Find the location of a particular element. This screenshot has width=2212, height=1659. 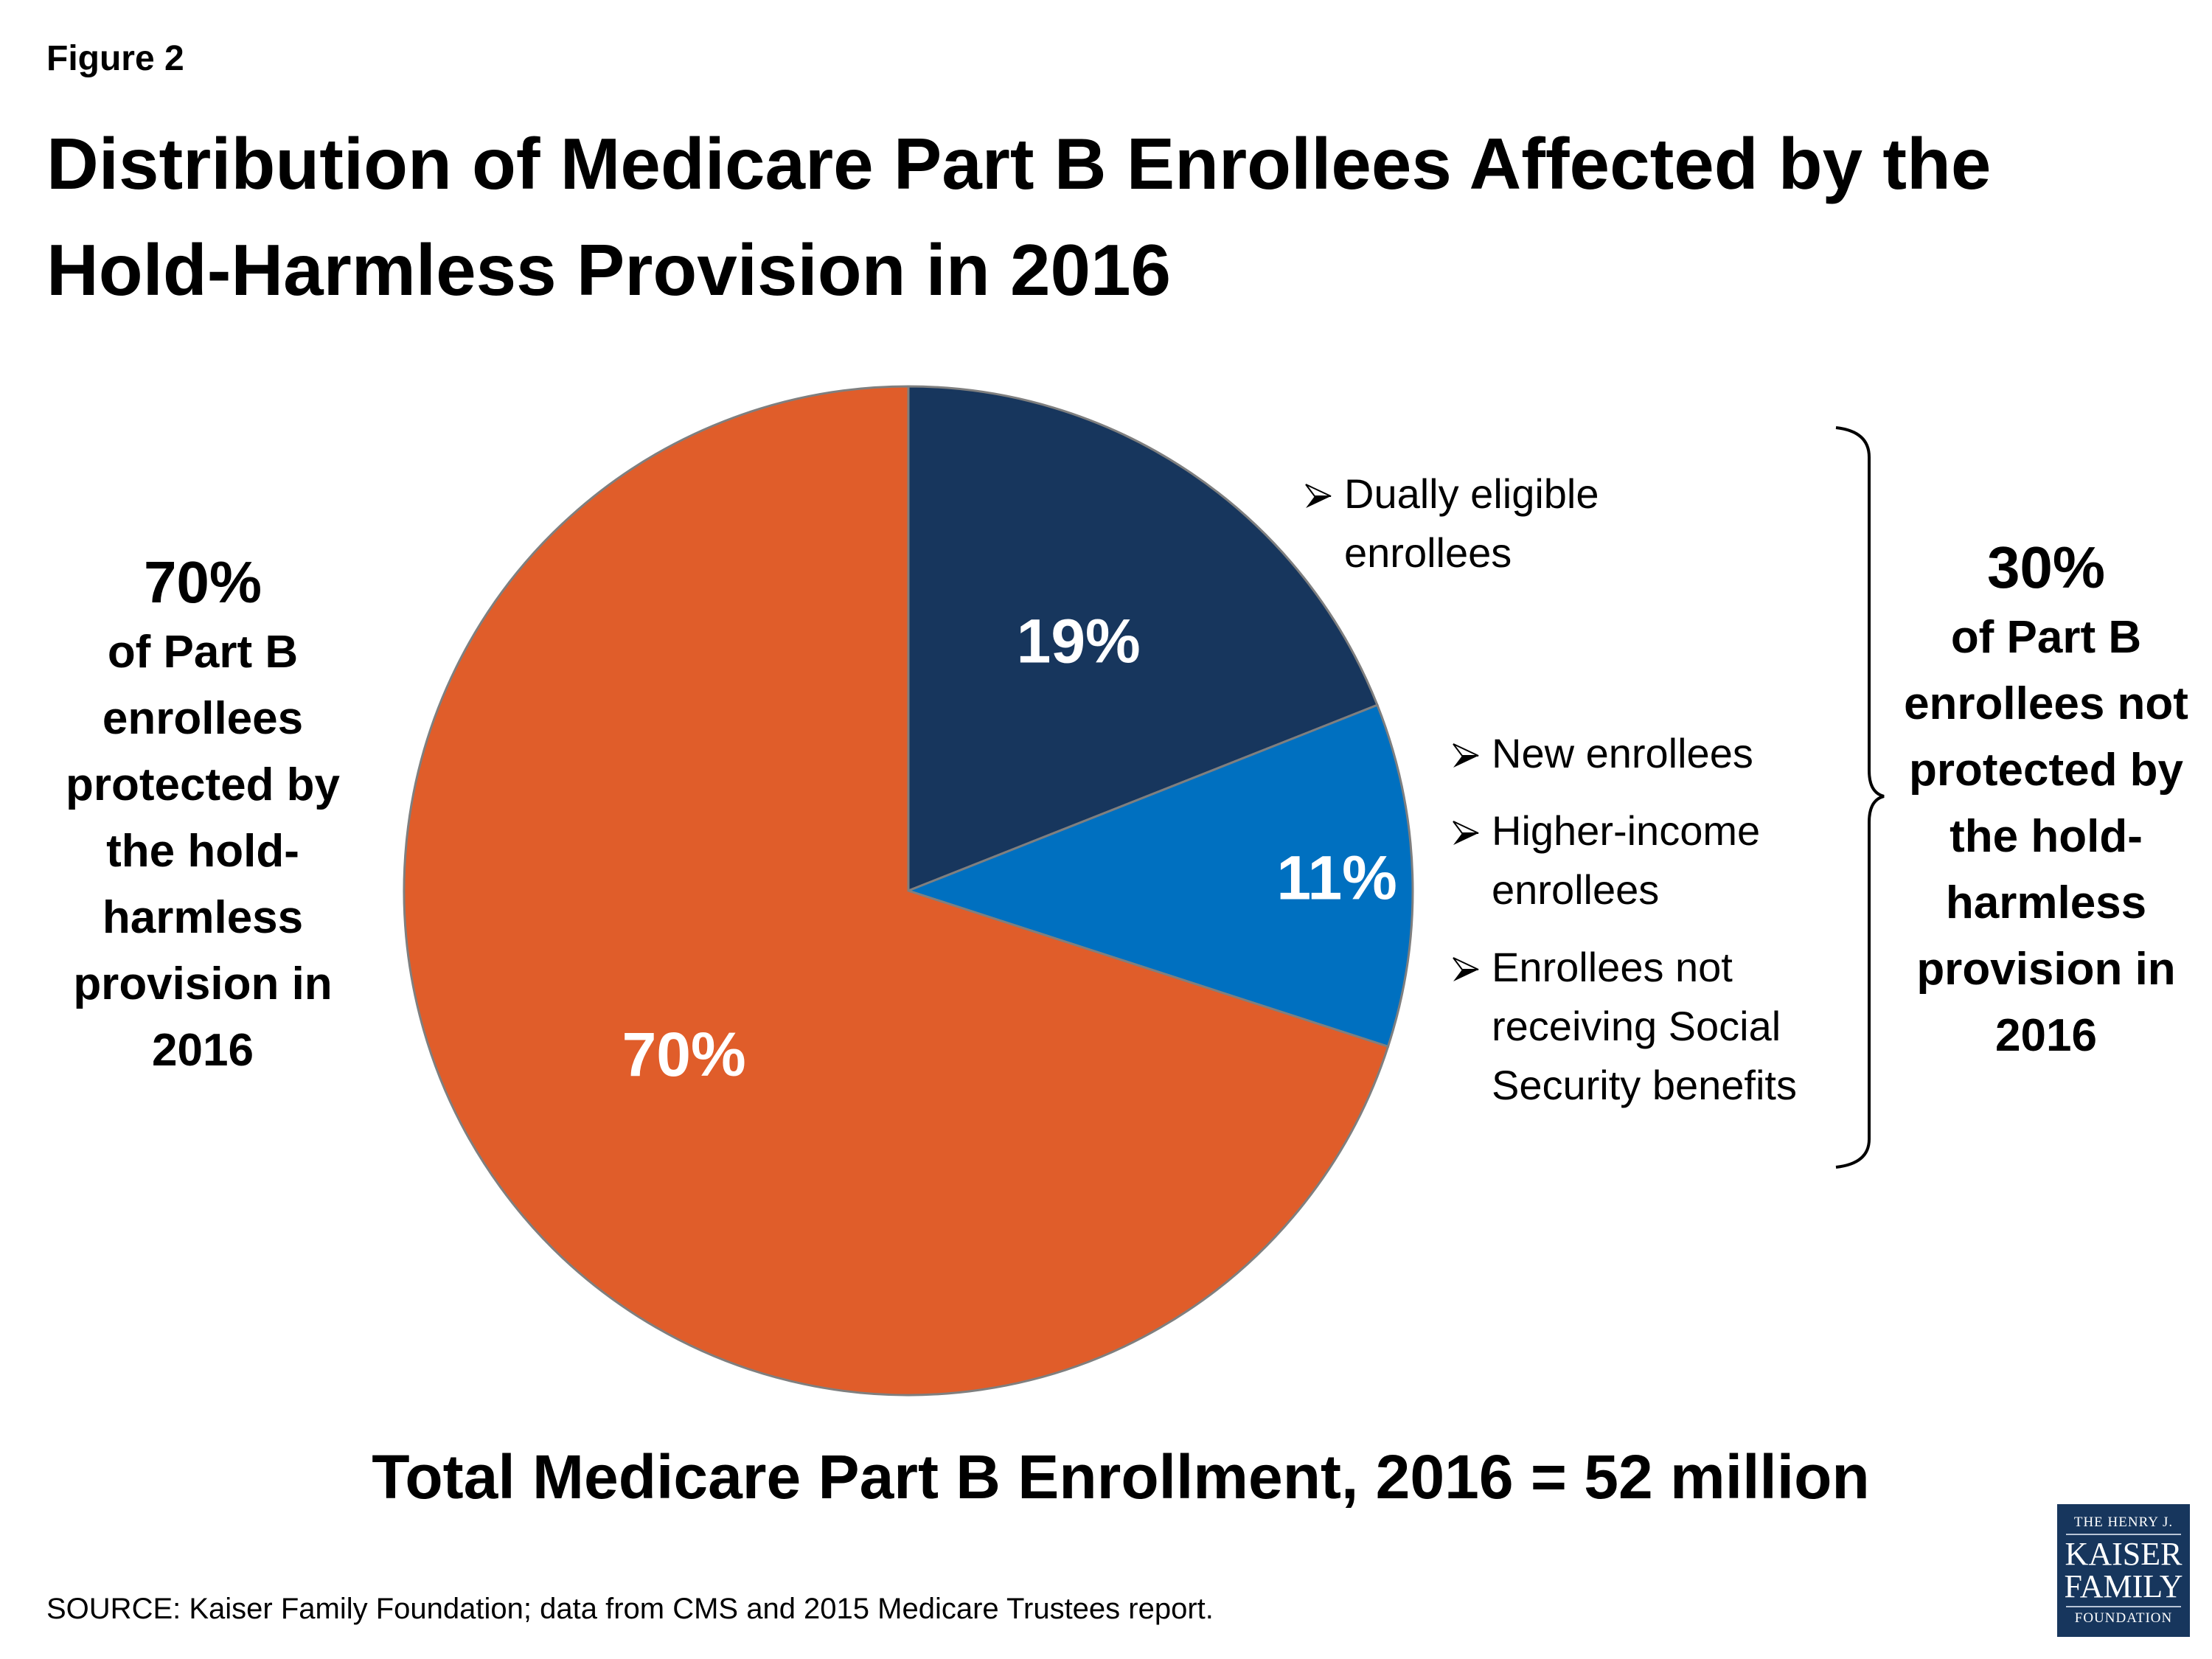

logo-text: KAISER is located at coordinates (2124, 1554).